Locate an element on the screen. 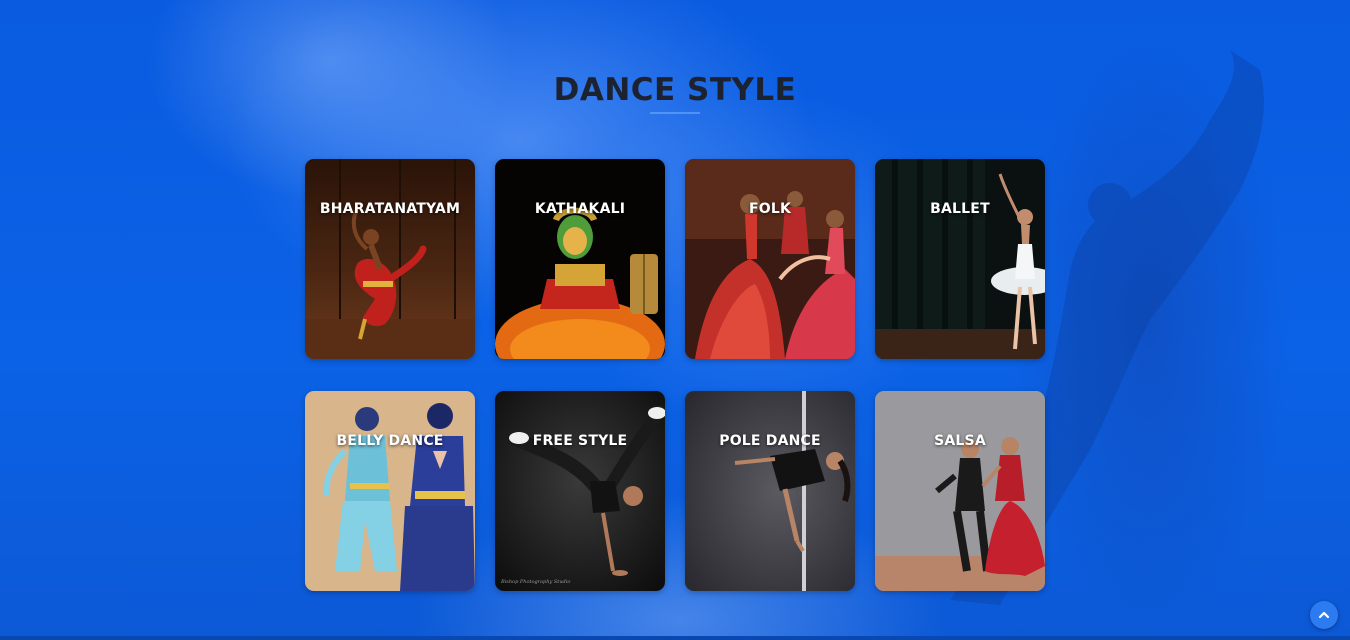 The width and height of the screenshot is (1350, 640). bharatanatyam-dancer-image is located at coordinates (390, 259).